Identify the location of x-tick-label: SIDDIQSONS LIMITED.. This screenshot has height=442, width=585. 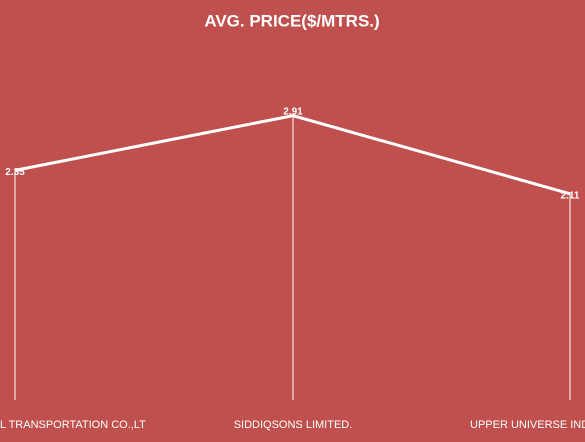
(293, 425).